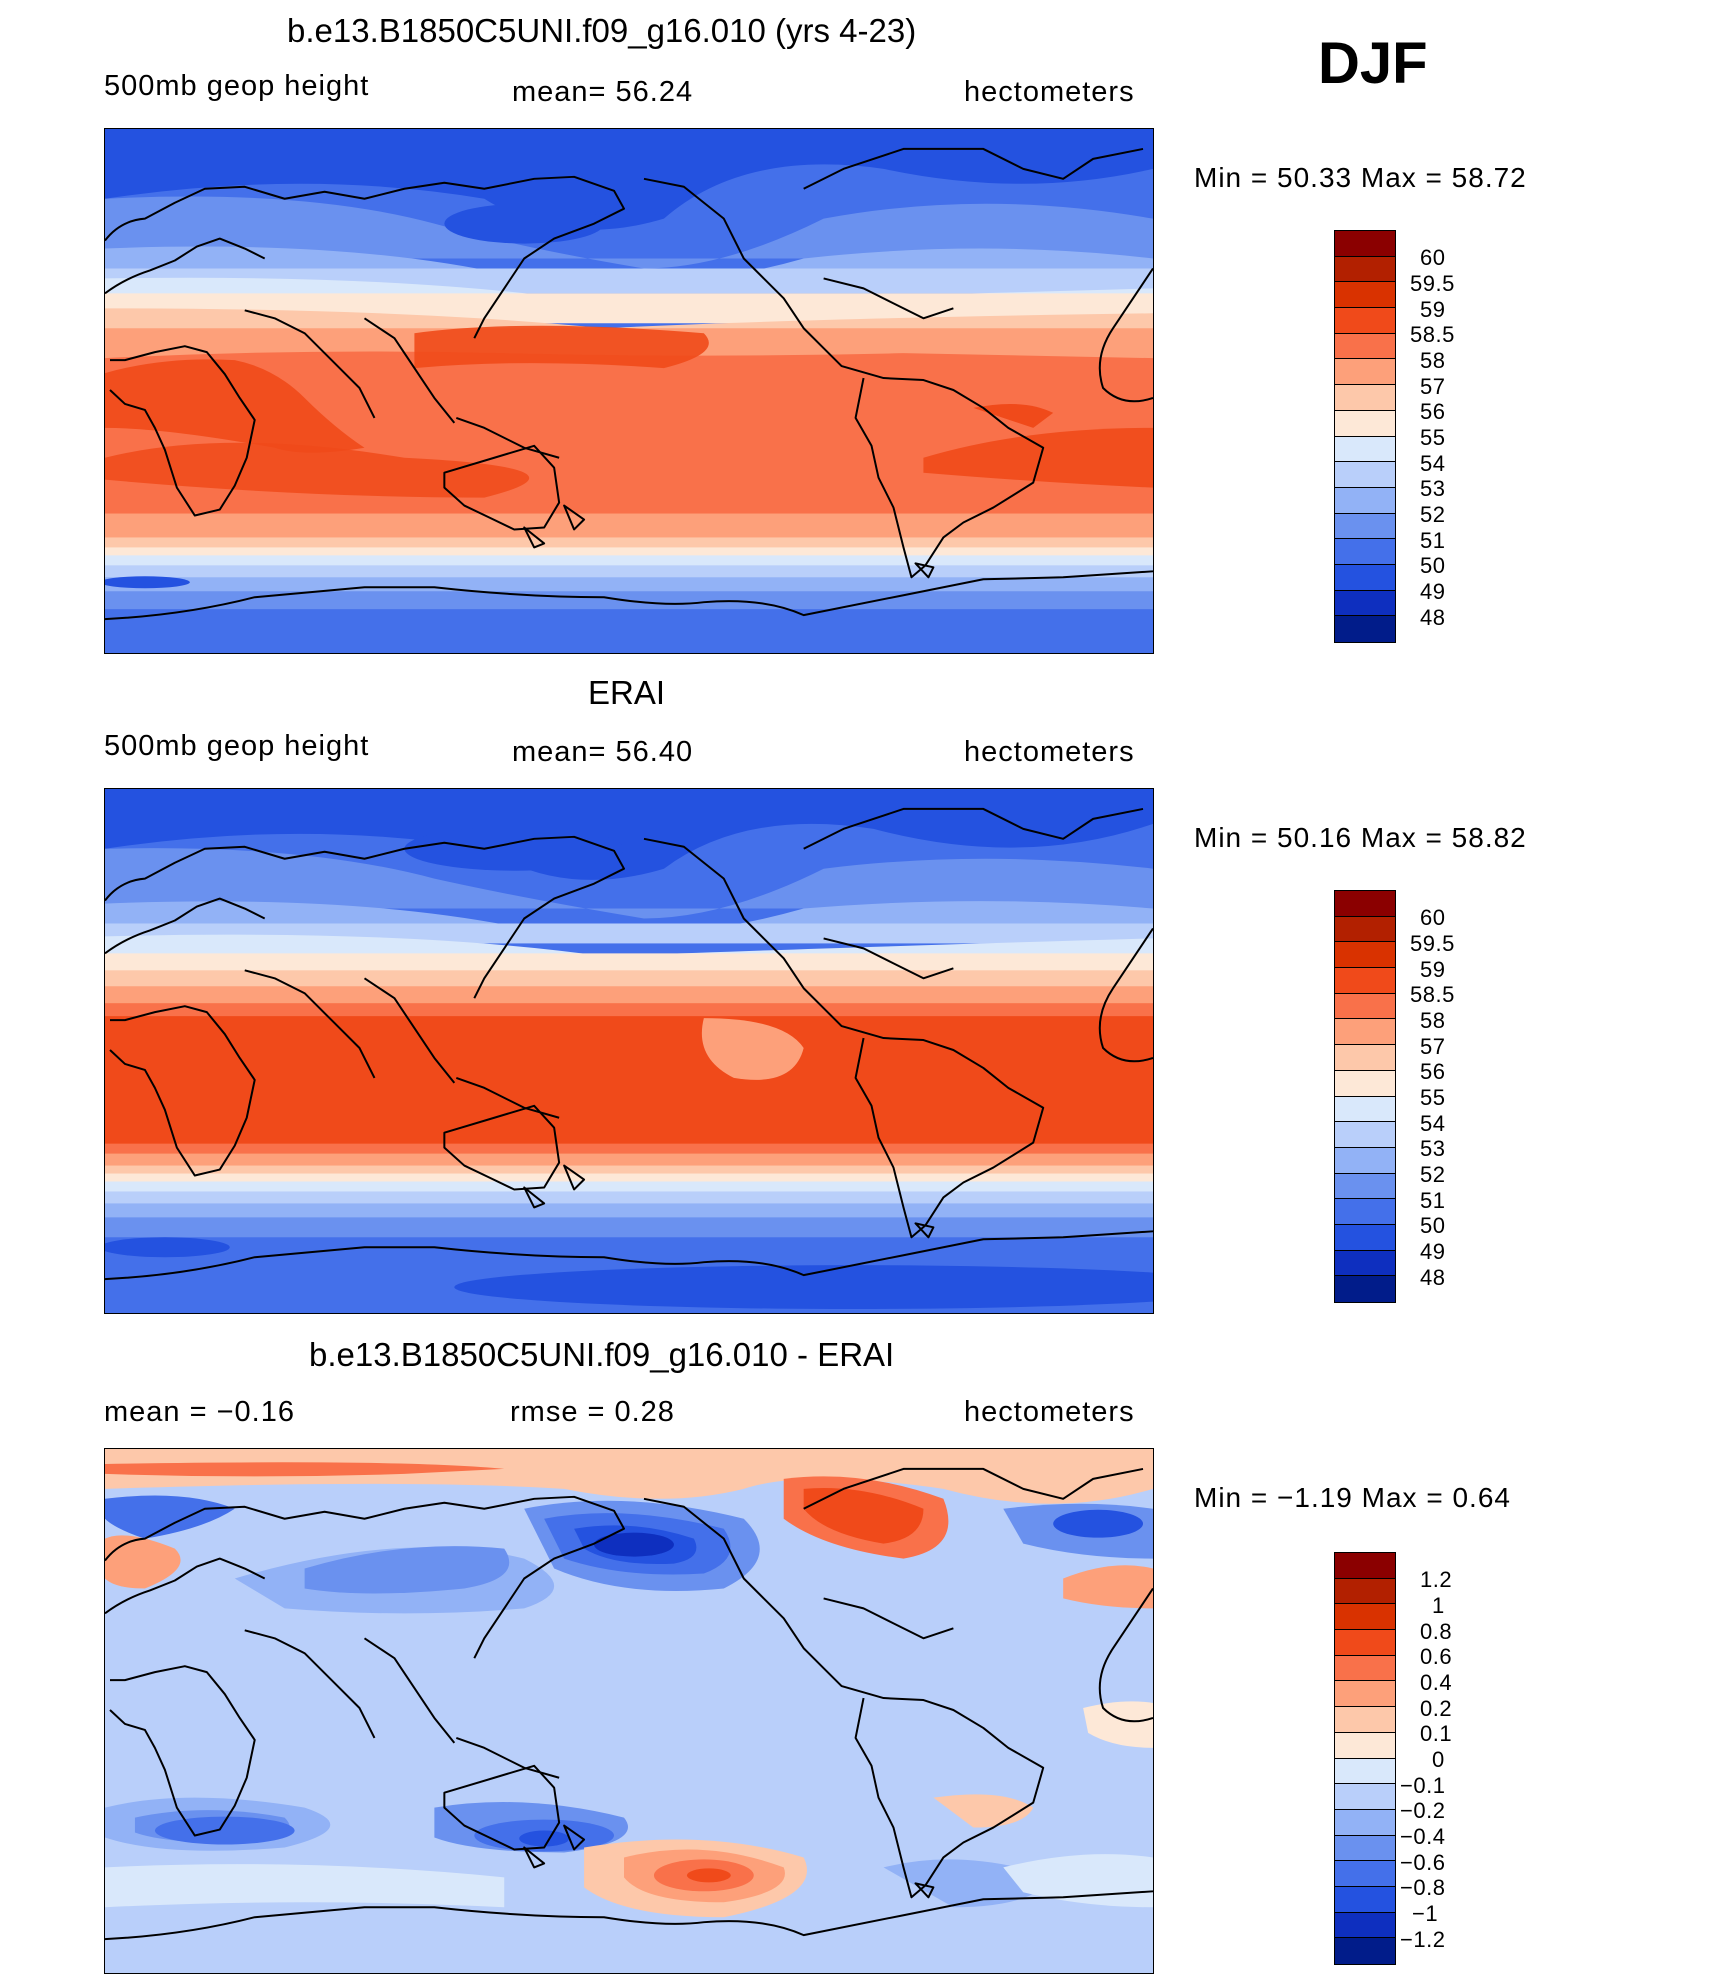 This screenshot has width=1710, height=1974. Describe the element at coordinates (1438, 1605) in the screenshot. I see `panel3-level-label: 1` at that location.